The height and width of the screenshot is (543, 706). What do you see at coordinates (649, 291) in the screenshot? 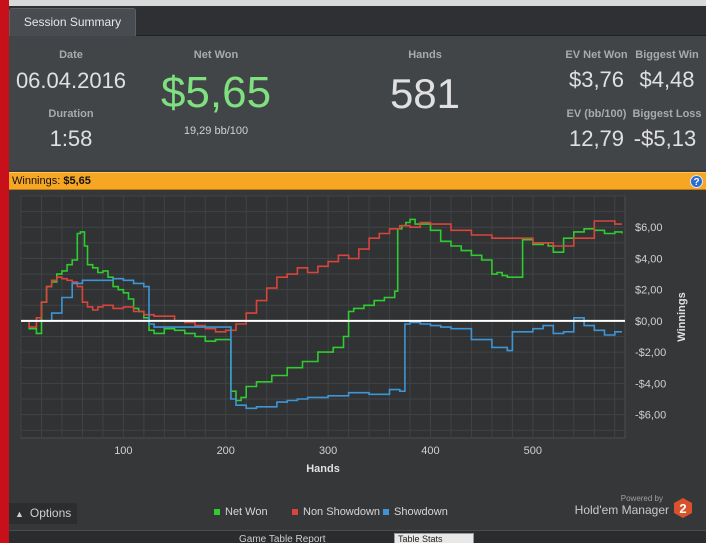
I see `y-tick-label: $2,00` at bounding box center [649, 291].